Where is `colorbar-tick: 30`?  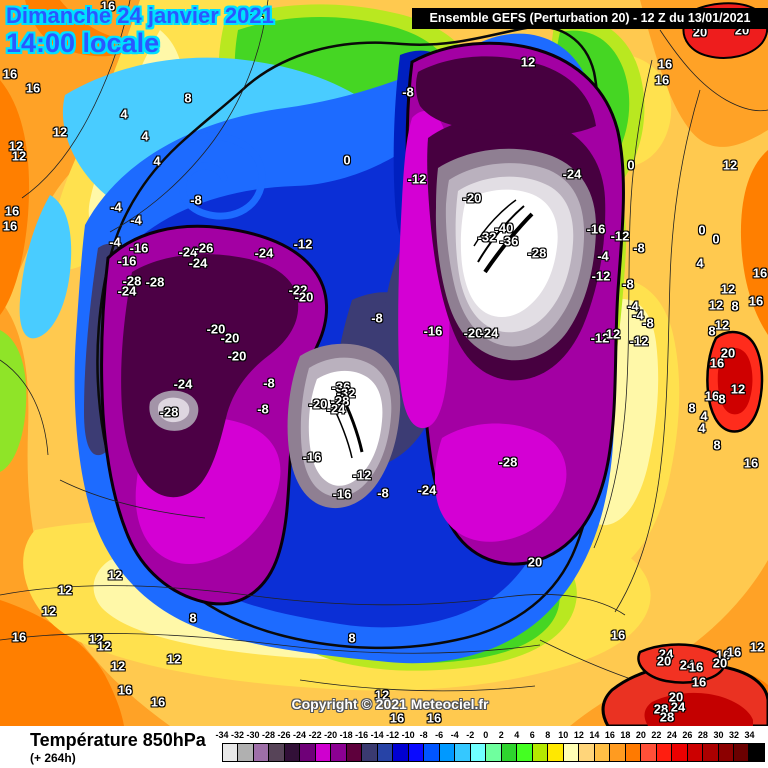
colorbar-tick: 30 is located at coordinates (718, 735).